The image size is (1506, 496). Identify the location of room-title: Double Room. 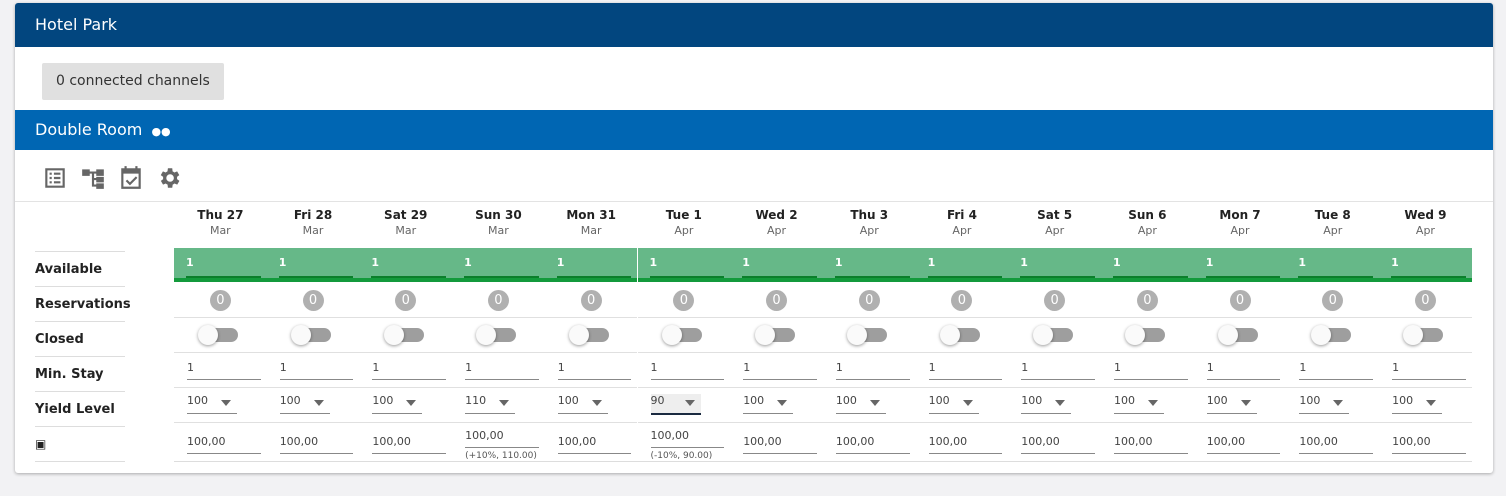
(89, 129).